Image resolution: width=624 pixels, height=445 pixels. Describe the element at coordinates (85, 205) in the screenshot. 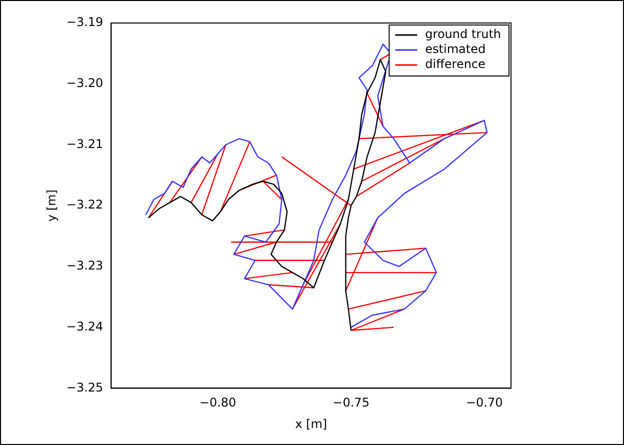

I see `y-tick-label: −3.22` at that location.